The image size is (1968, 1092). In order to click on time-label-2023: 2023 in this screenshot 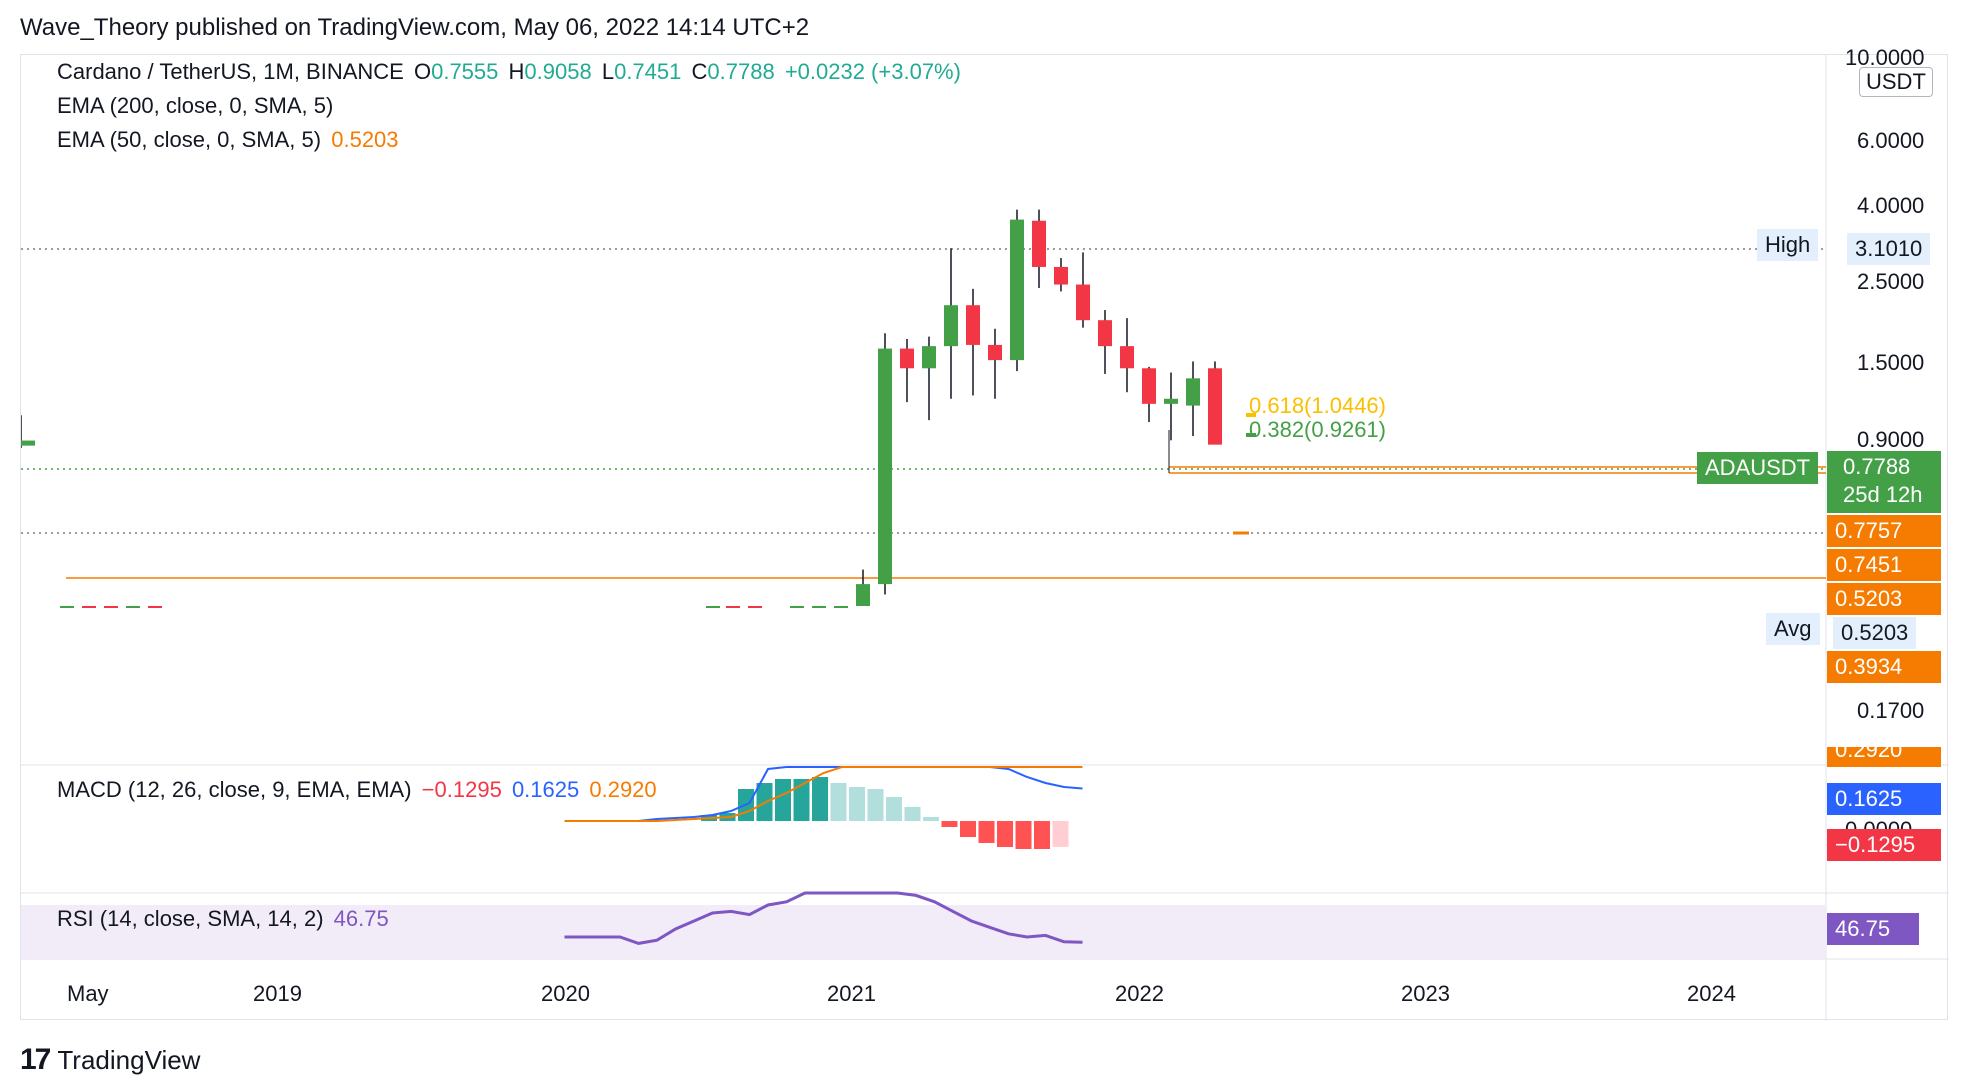, I will do `click(1425, 993)`.